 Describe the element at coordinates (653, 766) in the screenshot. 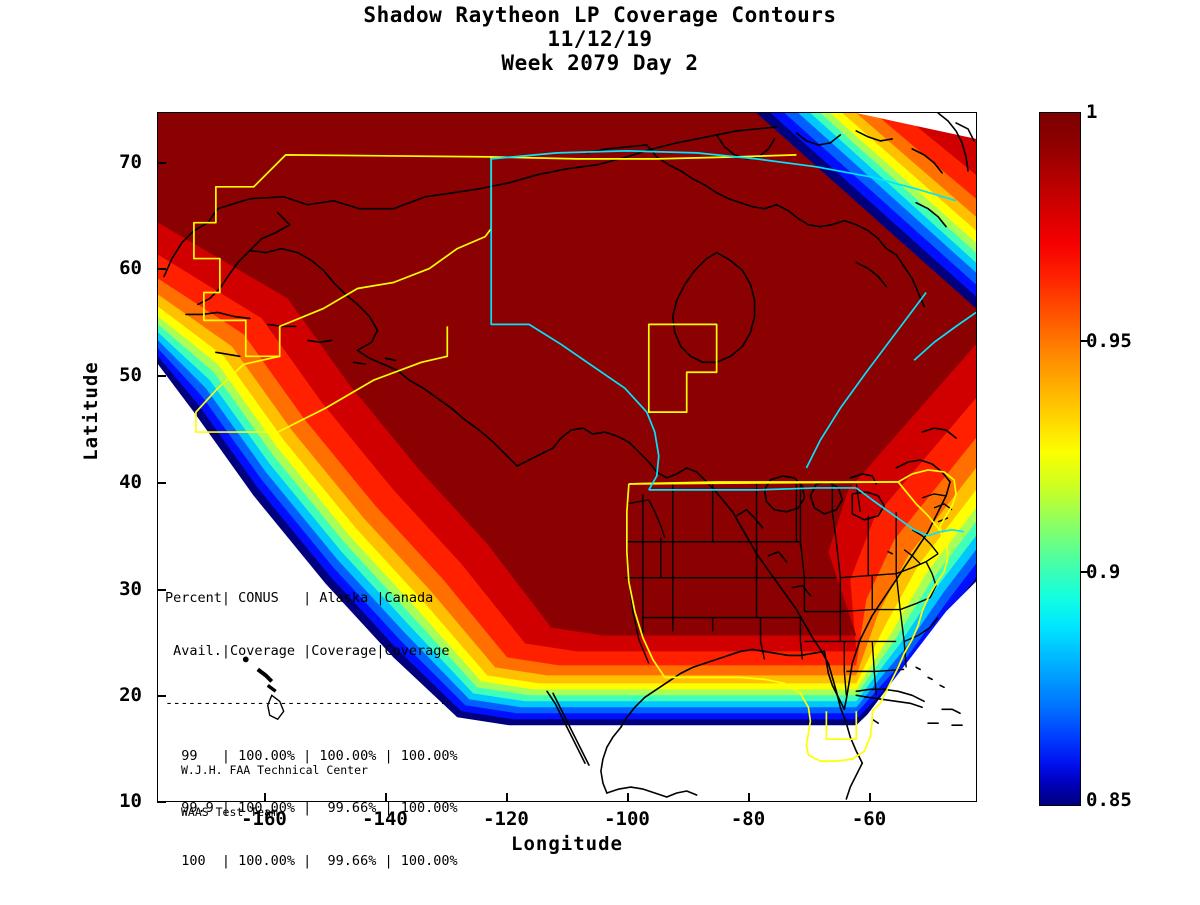

I see `nodata-south` at that location.